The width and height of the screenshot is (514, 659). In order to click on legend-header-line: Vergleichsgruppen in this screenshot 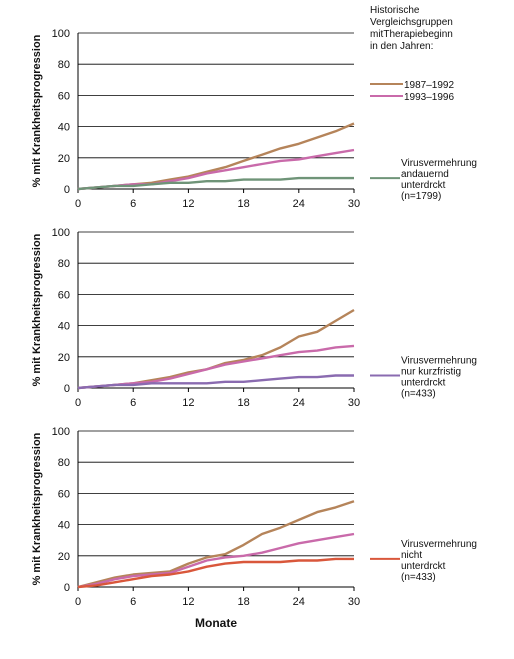, I will do `click(411, 22)`.